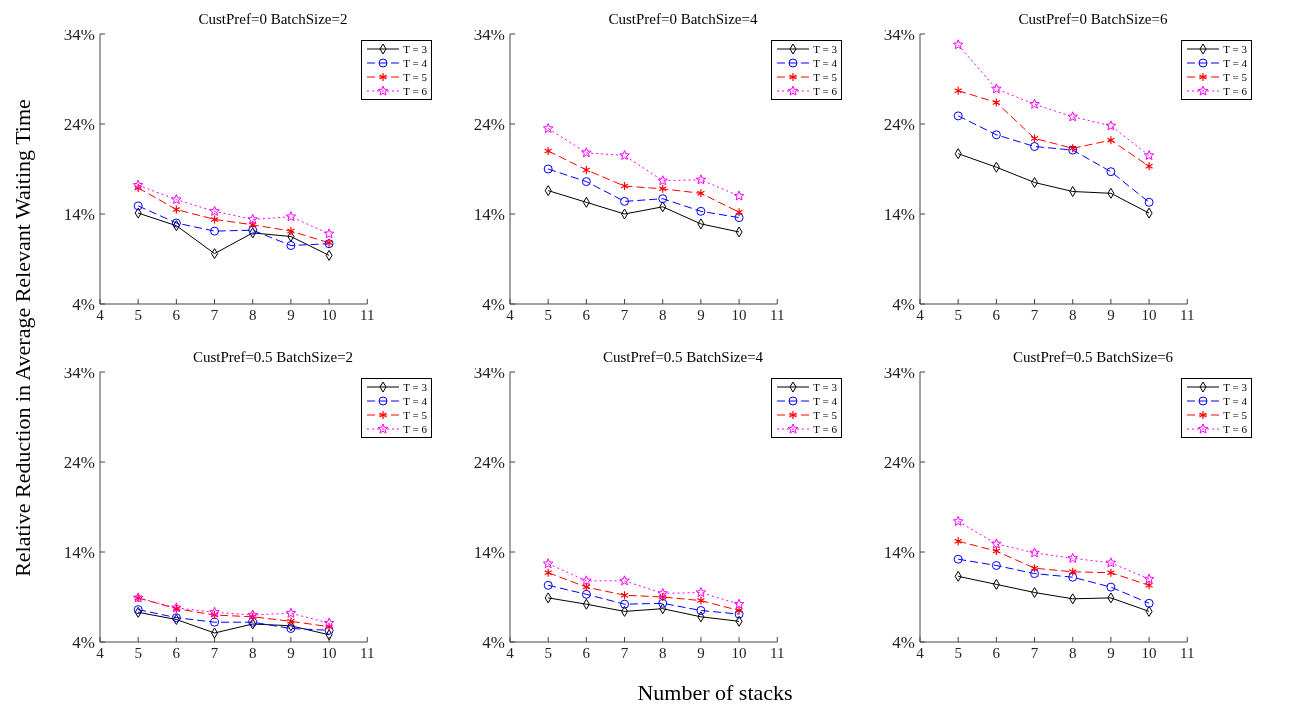 The image size is (1293, 720). What do you see at coordinates (683, 357) in the screenshot?
I see `chart-title: CustPref=0.5 BatchSize=4` at bounding box center [683, 357].